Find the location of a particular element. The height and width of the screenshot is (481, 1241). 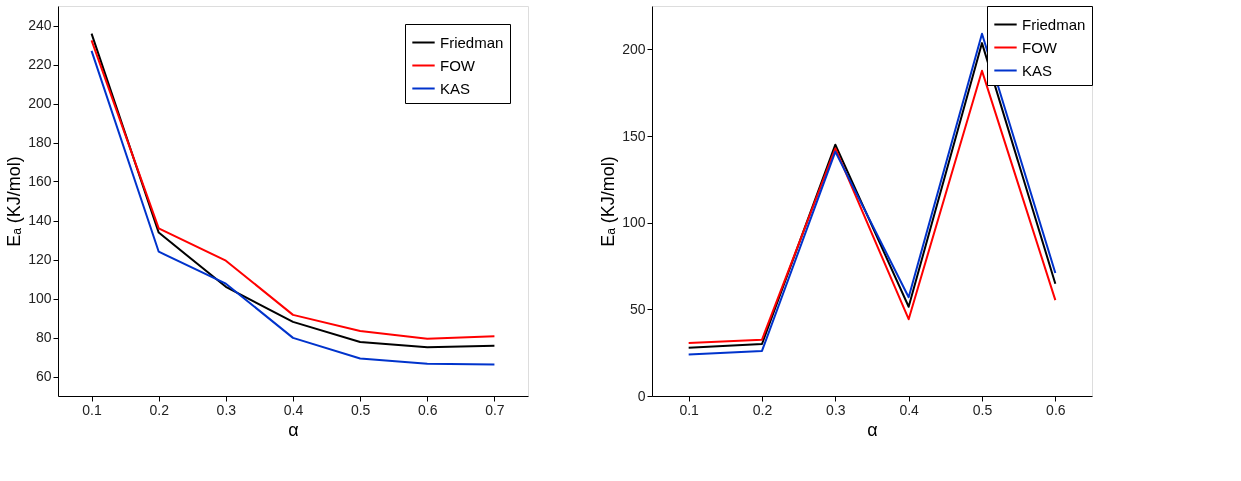

x-tick-label: 0.7 is located at coordinates (495, 409).